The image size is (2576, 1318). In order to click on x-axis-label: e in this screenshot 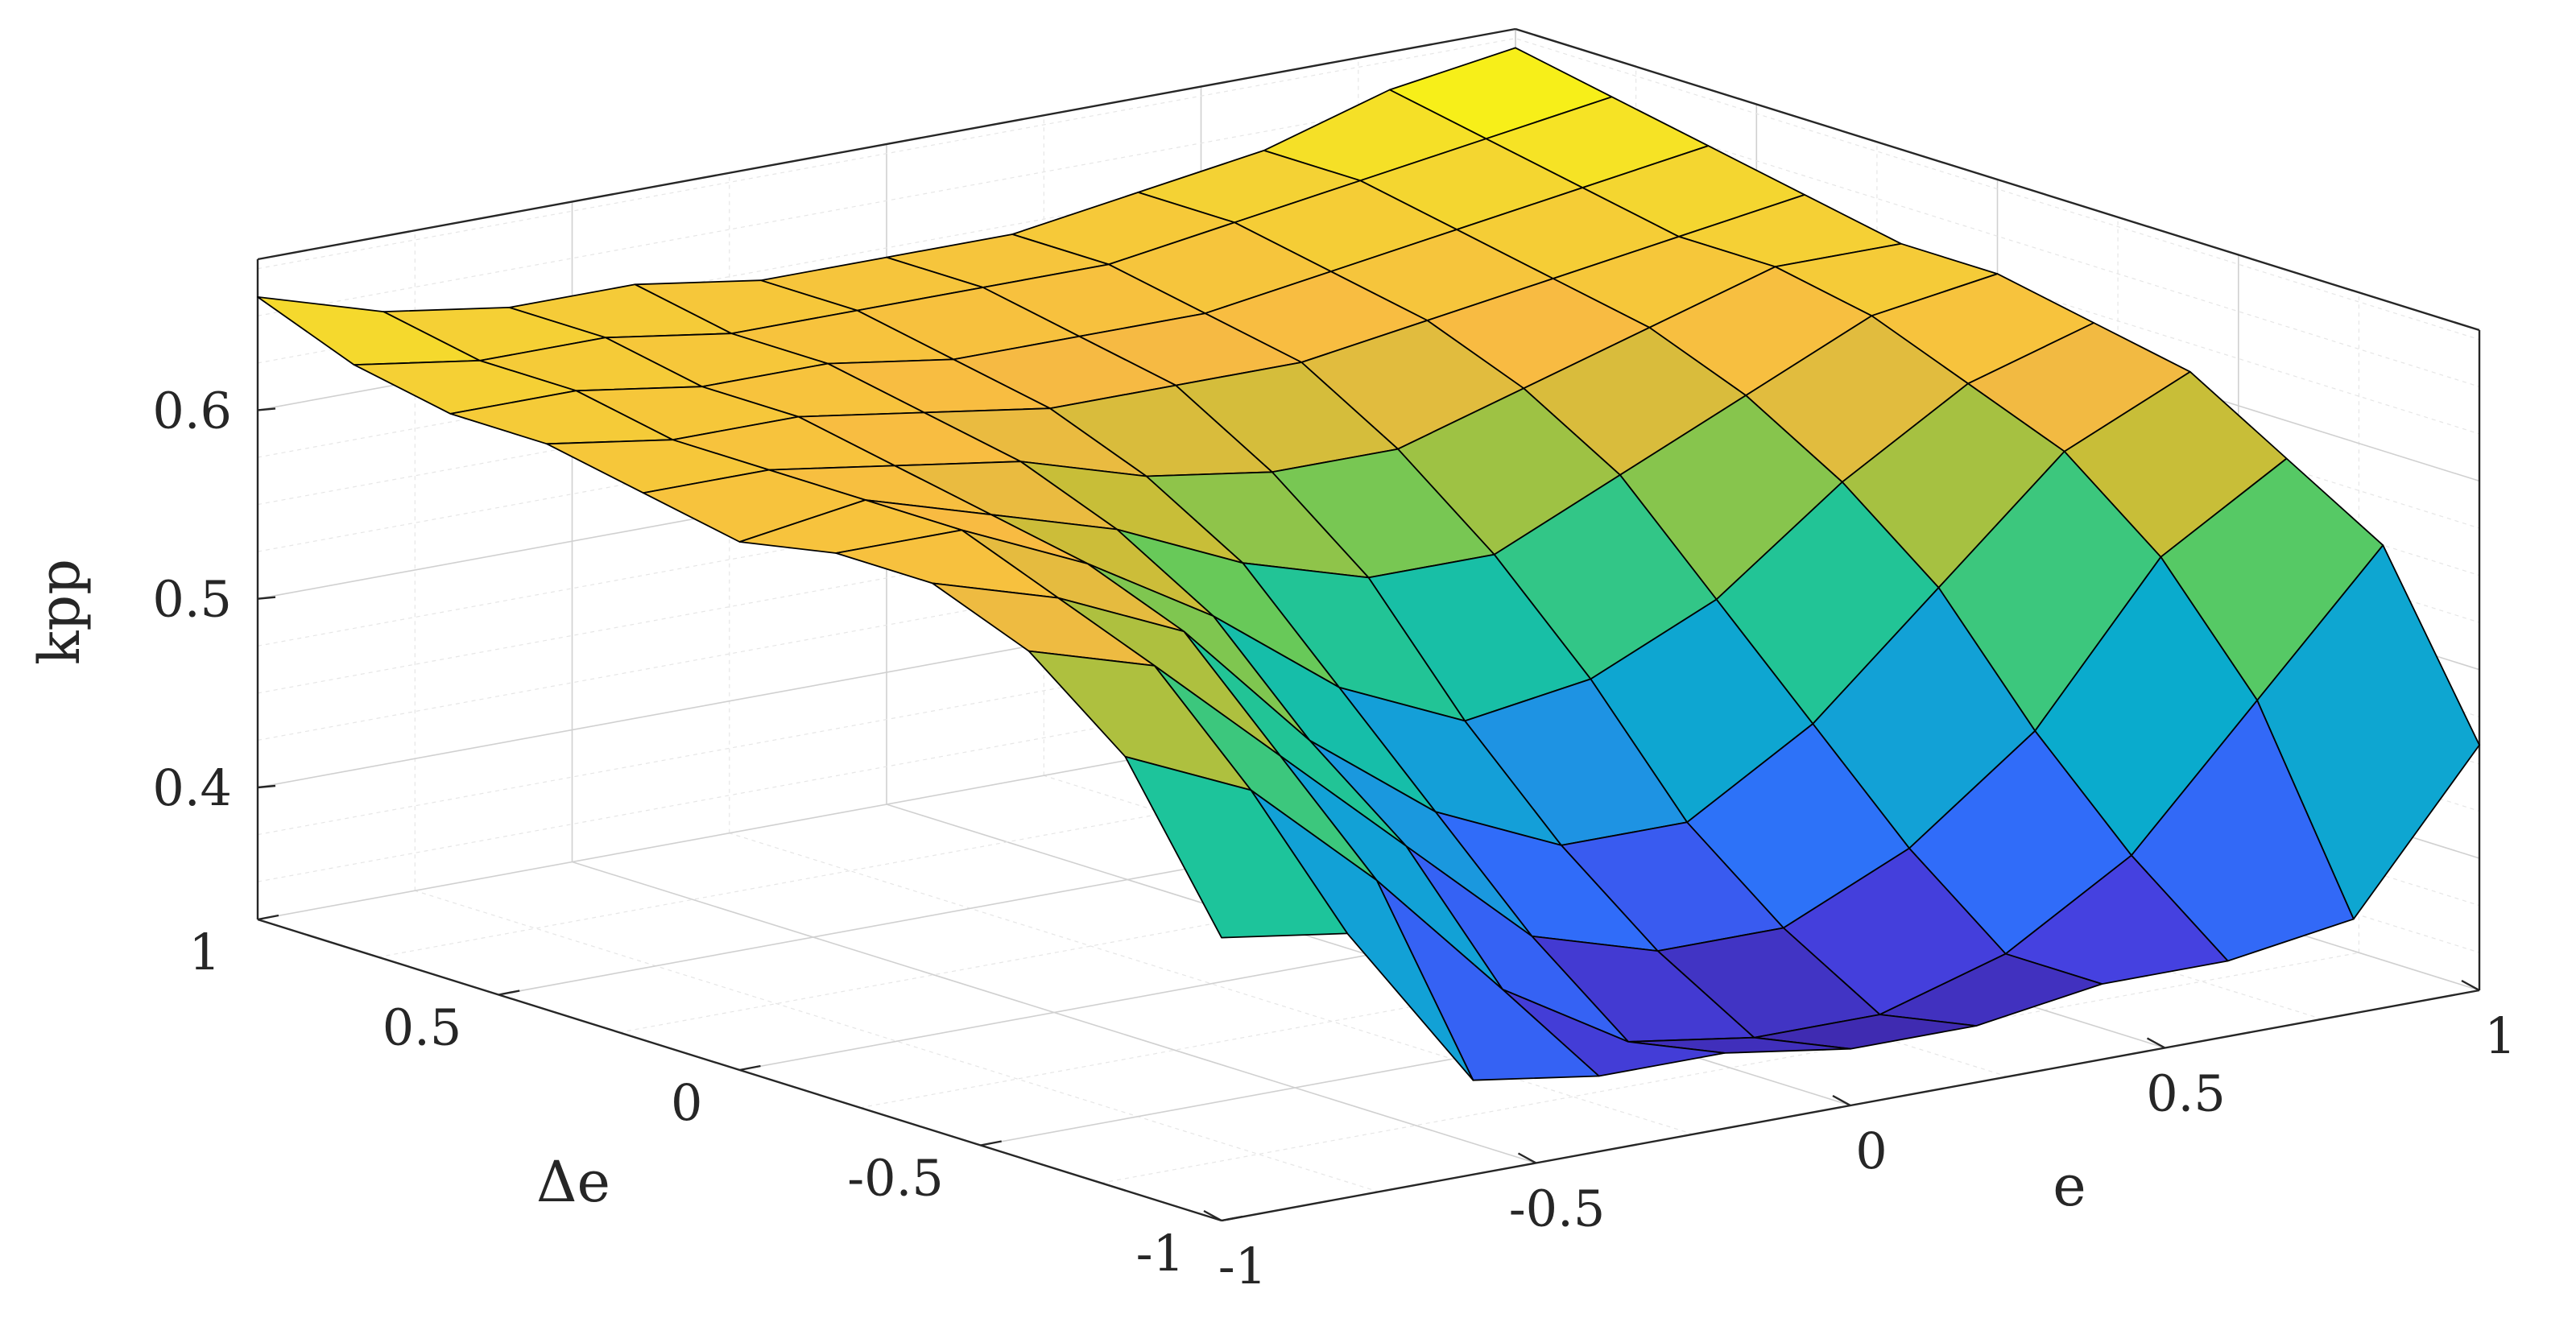, I will do `click(2069, 1186)`.